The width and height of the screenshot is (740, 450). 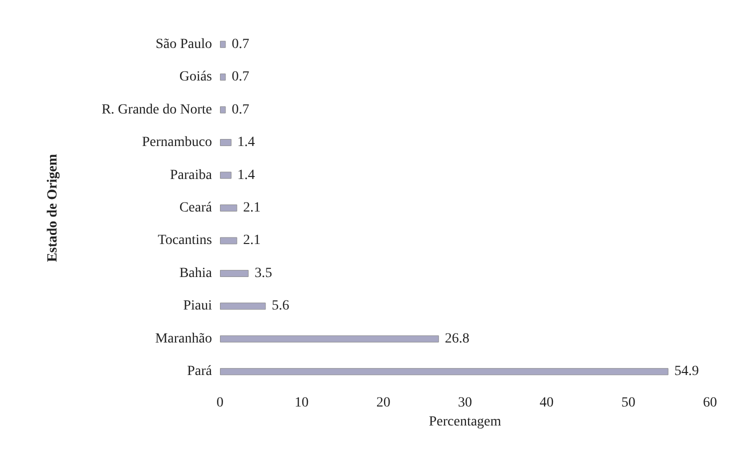 What do you see at coordinates (177, 142) in the screenshot?
I see `y-tick-label: Pernambuco` at bounding box center [177, 142].